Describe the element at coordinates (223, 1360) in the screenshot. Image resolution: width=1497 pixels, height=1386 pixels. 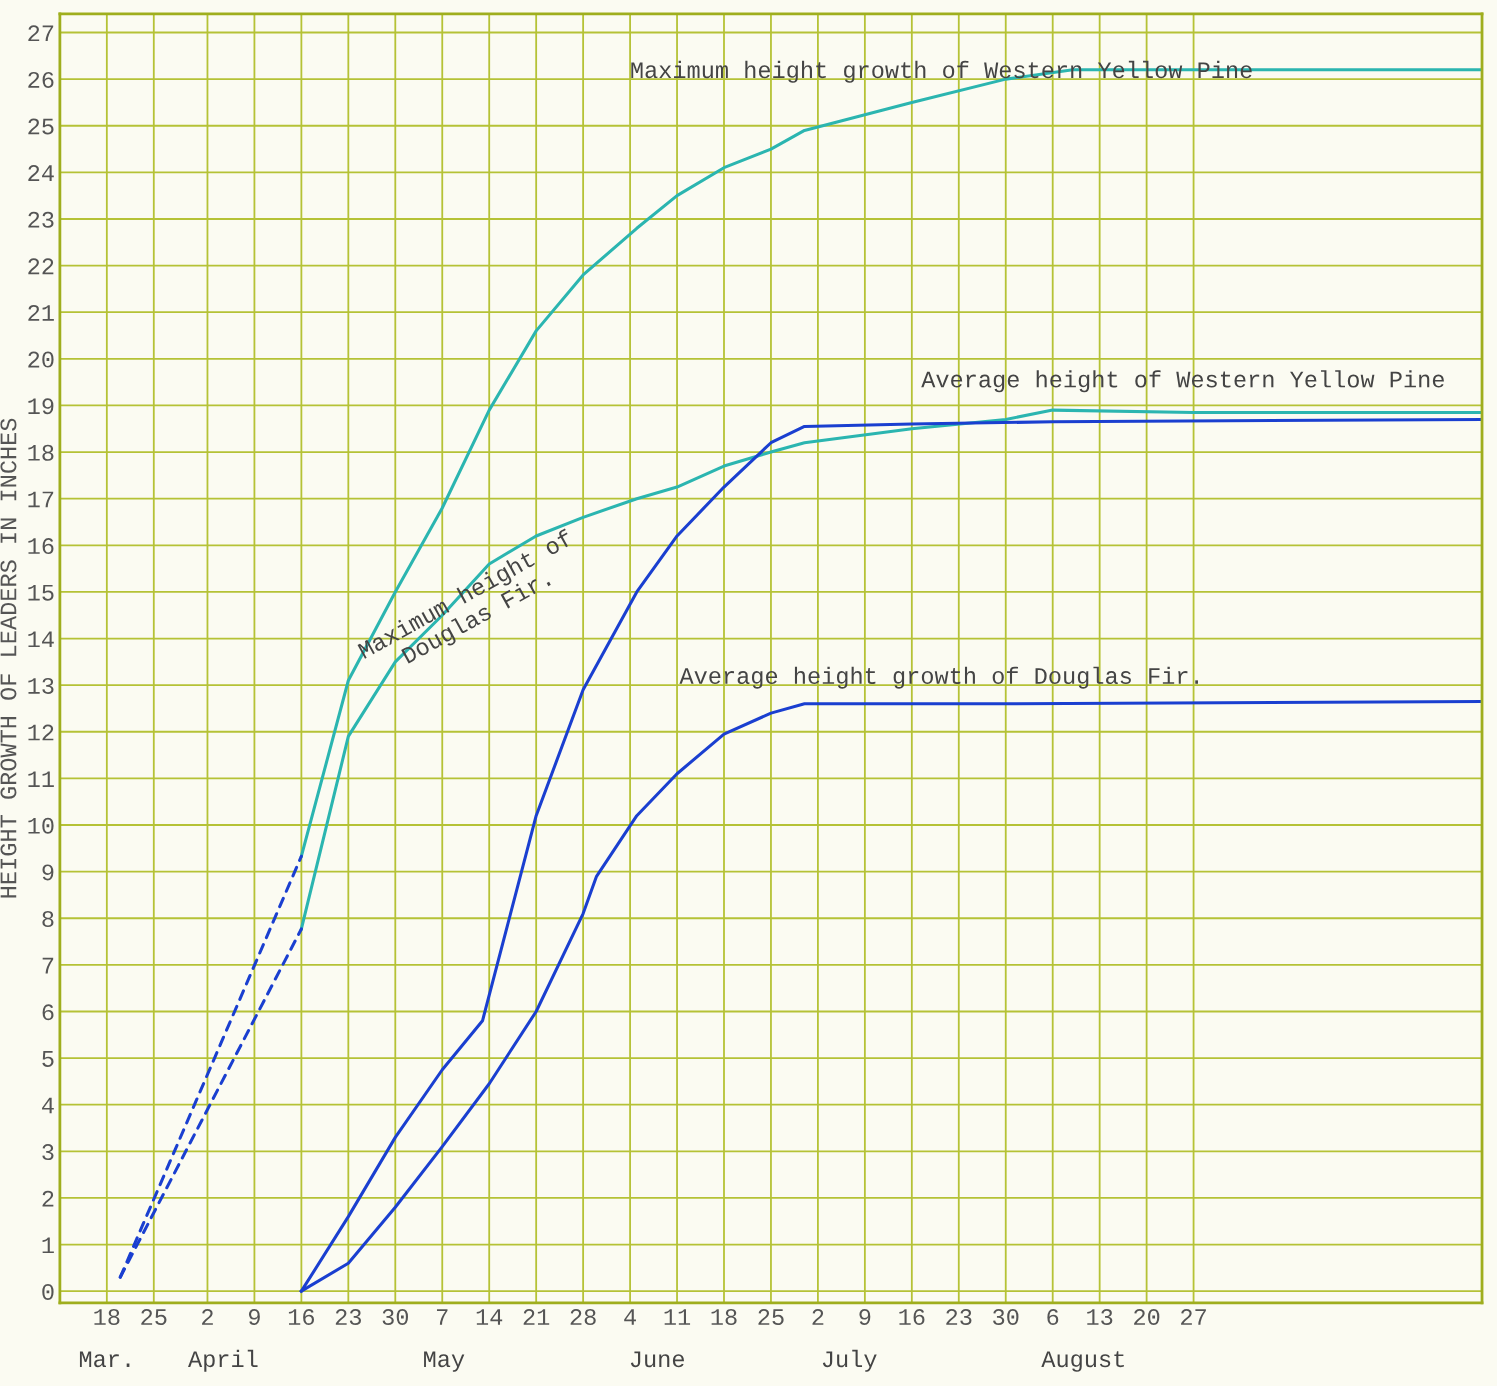
I see `text: April` at that location.